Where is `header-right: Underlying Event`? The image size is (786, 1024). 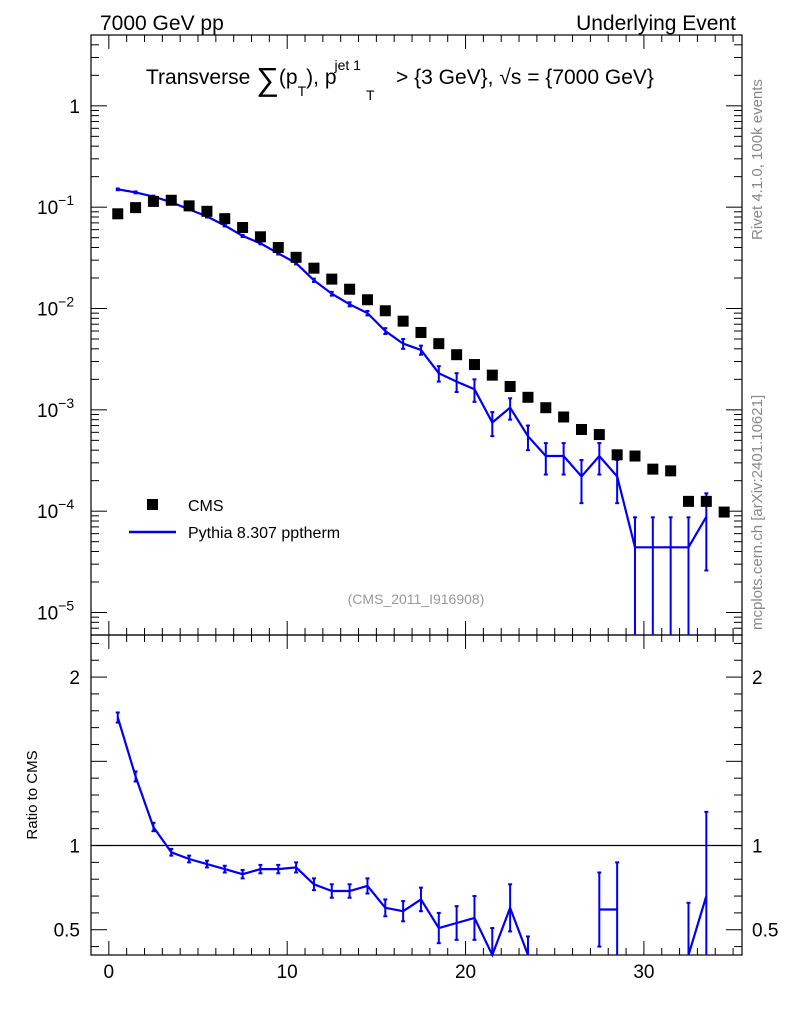
header-right: Underlying Event is located at coordinates (656, 23).